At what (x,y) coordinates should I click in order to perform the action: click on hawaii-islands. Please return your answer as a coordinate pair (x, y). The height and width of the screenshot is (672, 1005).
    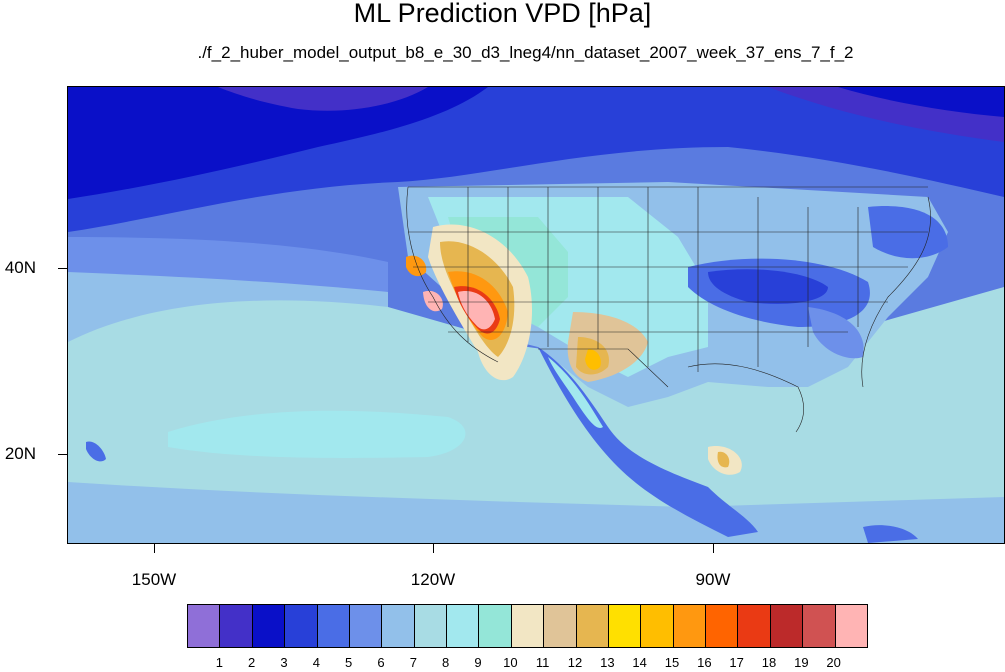
    Looking at the image, I should click on (96, 451).